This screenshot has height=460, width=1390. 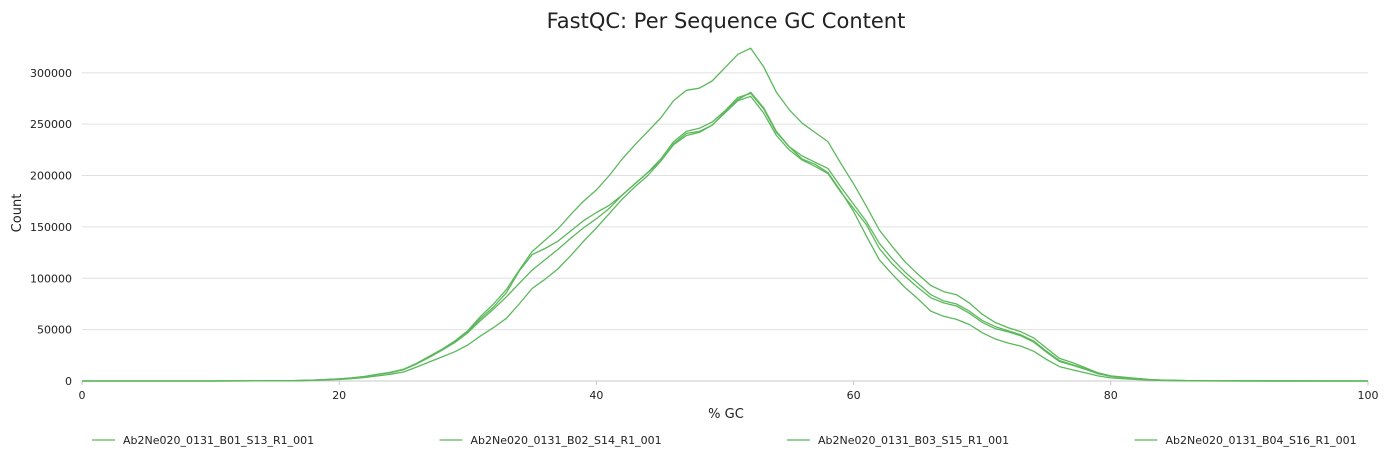 I want to click on legend-label: Ab2Ne020_0131_B04_S16_R1_001, so click(x=1261, y=440).